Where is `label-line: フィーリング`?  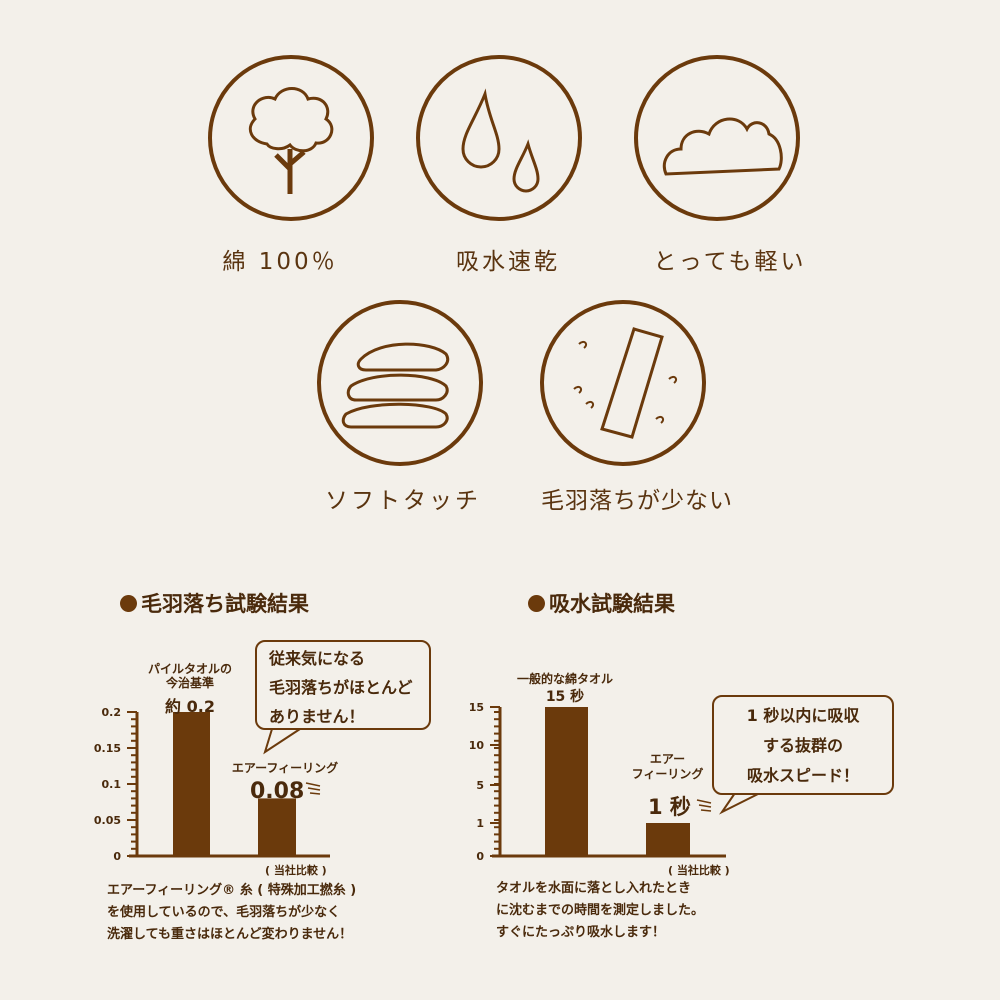
label-line: フィーリング is located at coordinates (667, 774).